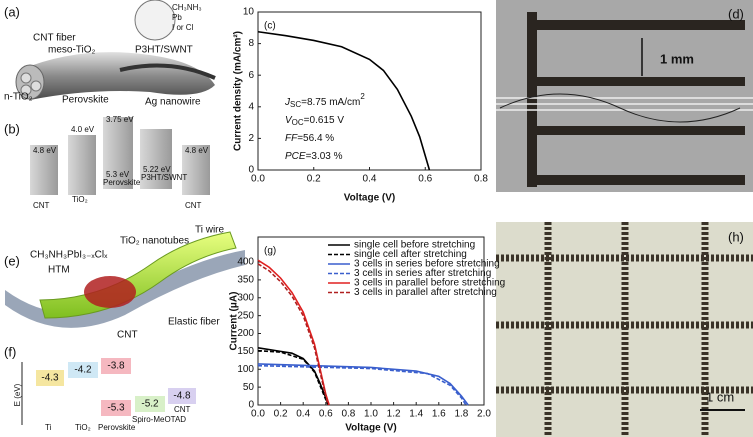 This screenshot has height=437, width=753. What do you see at coordinates (164, 177) in the screenshot?
I see `material: P3HT/SWNT` at bounding box center [164, 177].